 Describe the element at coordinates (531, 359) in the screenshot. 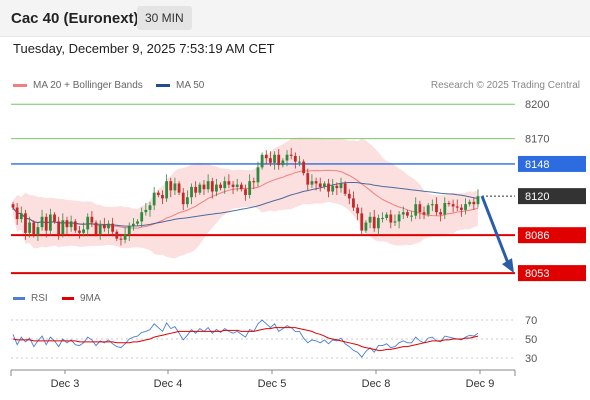

I see `rsi-axis-label: 30` at that location.